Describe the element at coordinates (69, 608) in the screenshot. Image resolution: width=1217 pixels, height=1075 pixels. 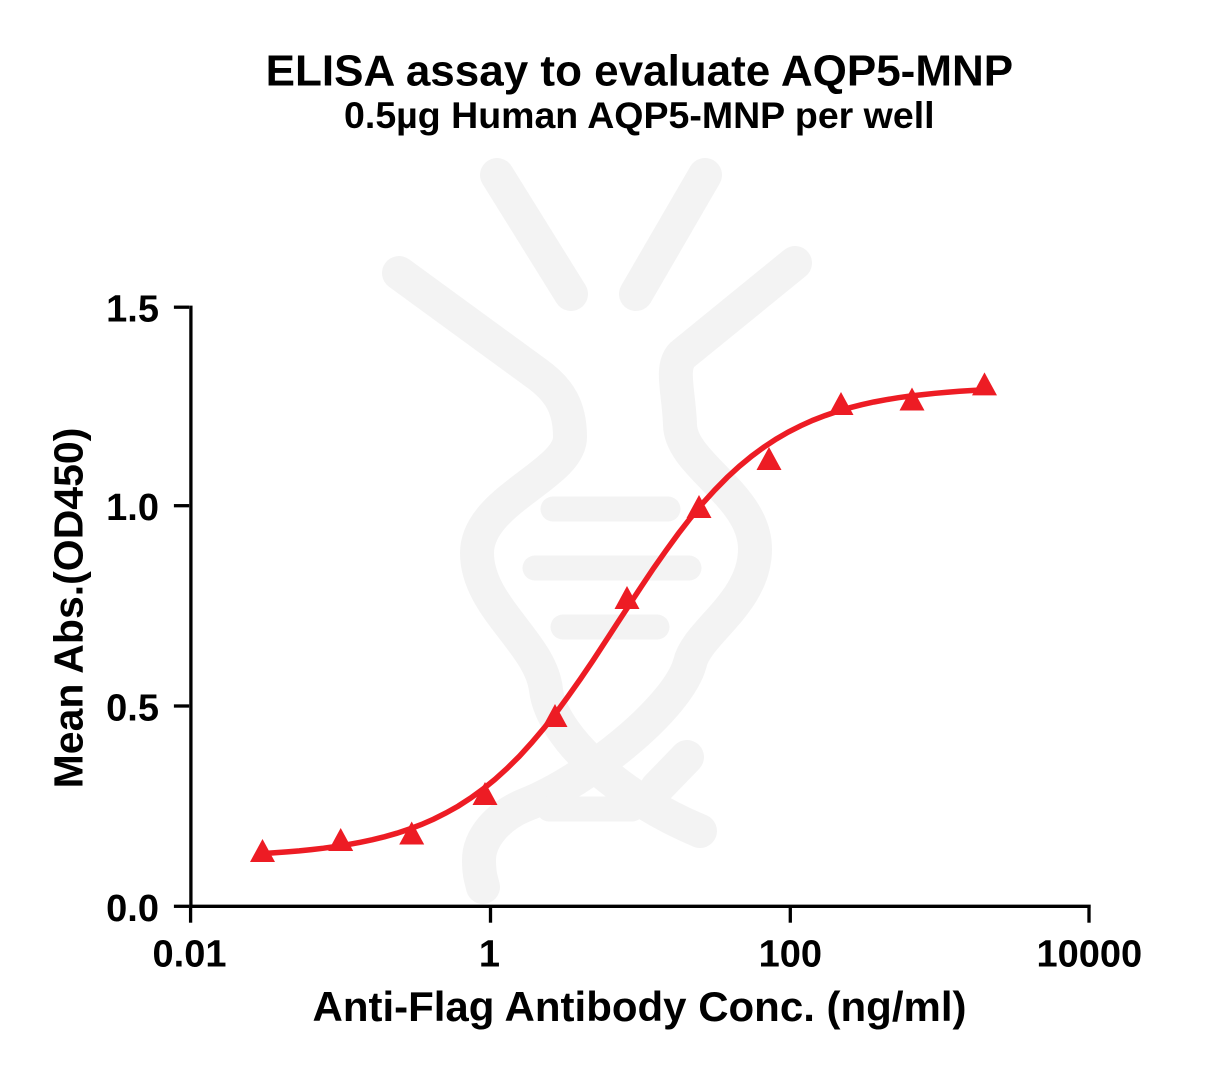
I see `svg-text: Mean Abs.(OD450)` at that location.